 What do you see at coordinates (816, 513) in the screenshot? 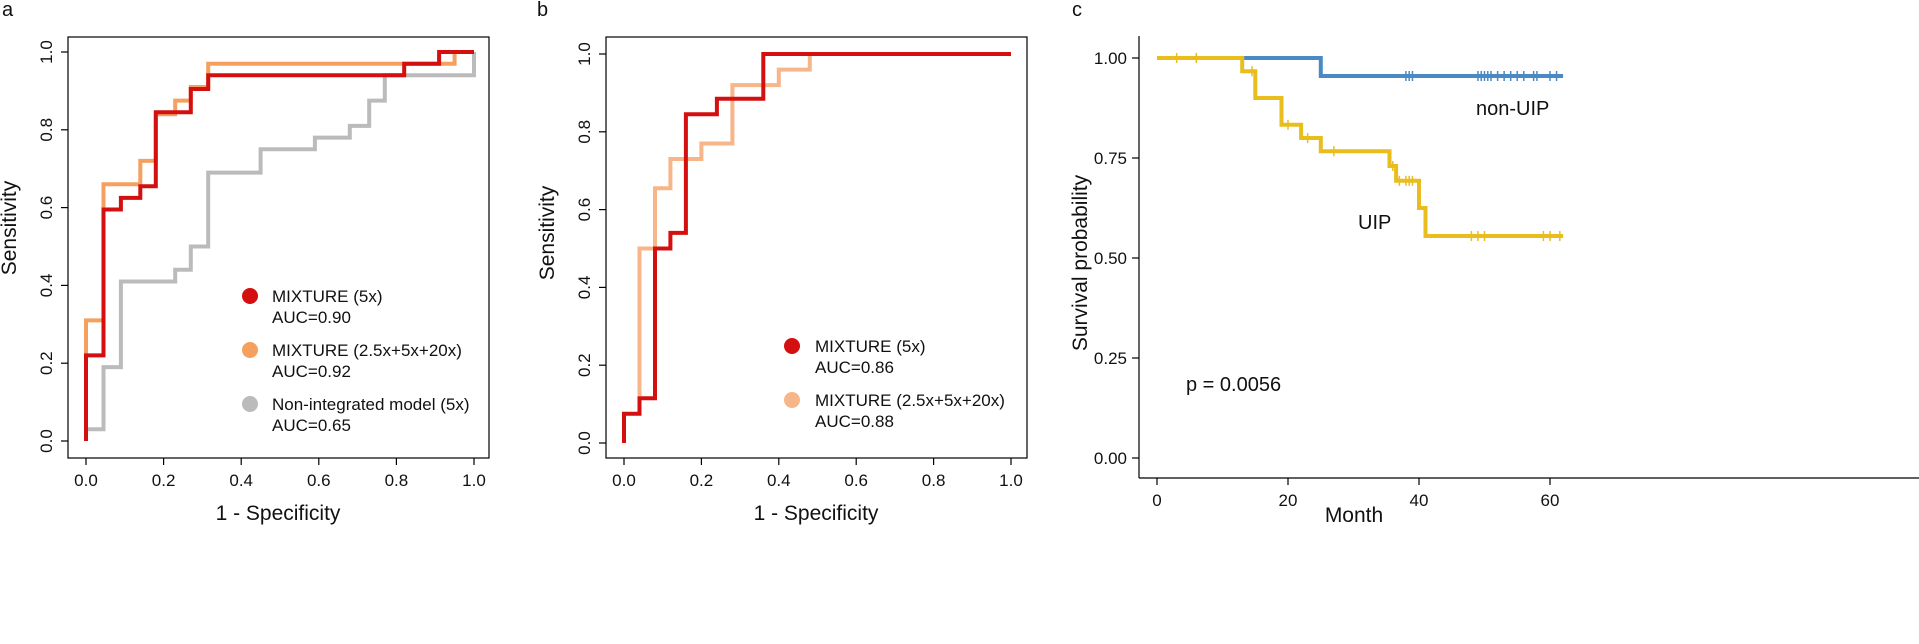
I see `x-axis-label-b: 1 - Specificity` at bounding box center [816, 513].